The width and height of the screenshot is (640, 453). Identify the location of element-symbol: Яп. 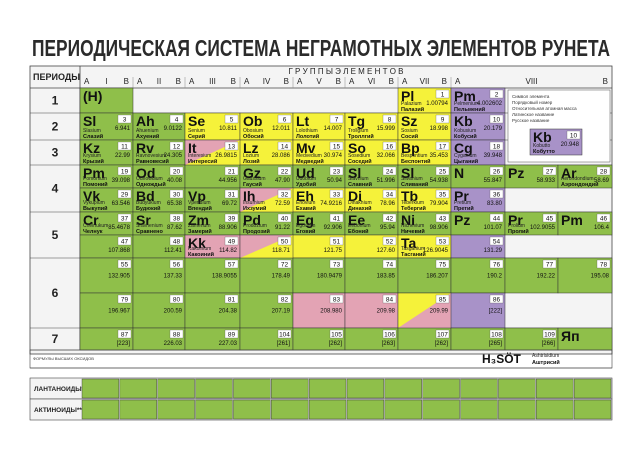
(570, 336).